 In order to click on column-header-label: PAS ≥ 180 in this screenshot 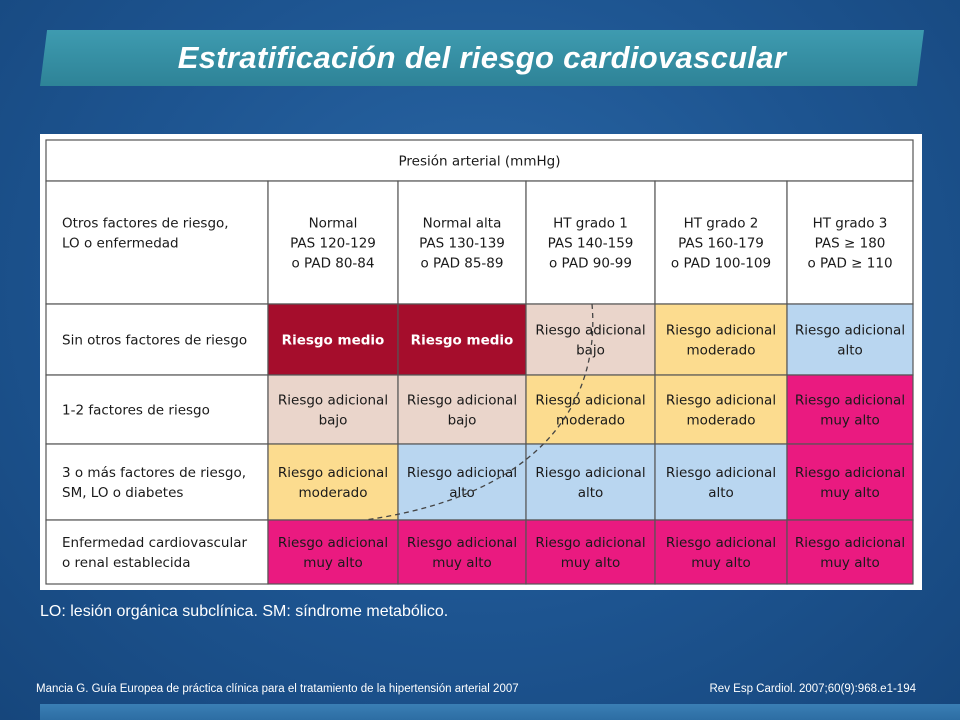, I will do `click(850, 244)`.